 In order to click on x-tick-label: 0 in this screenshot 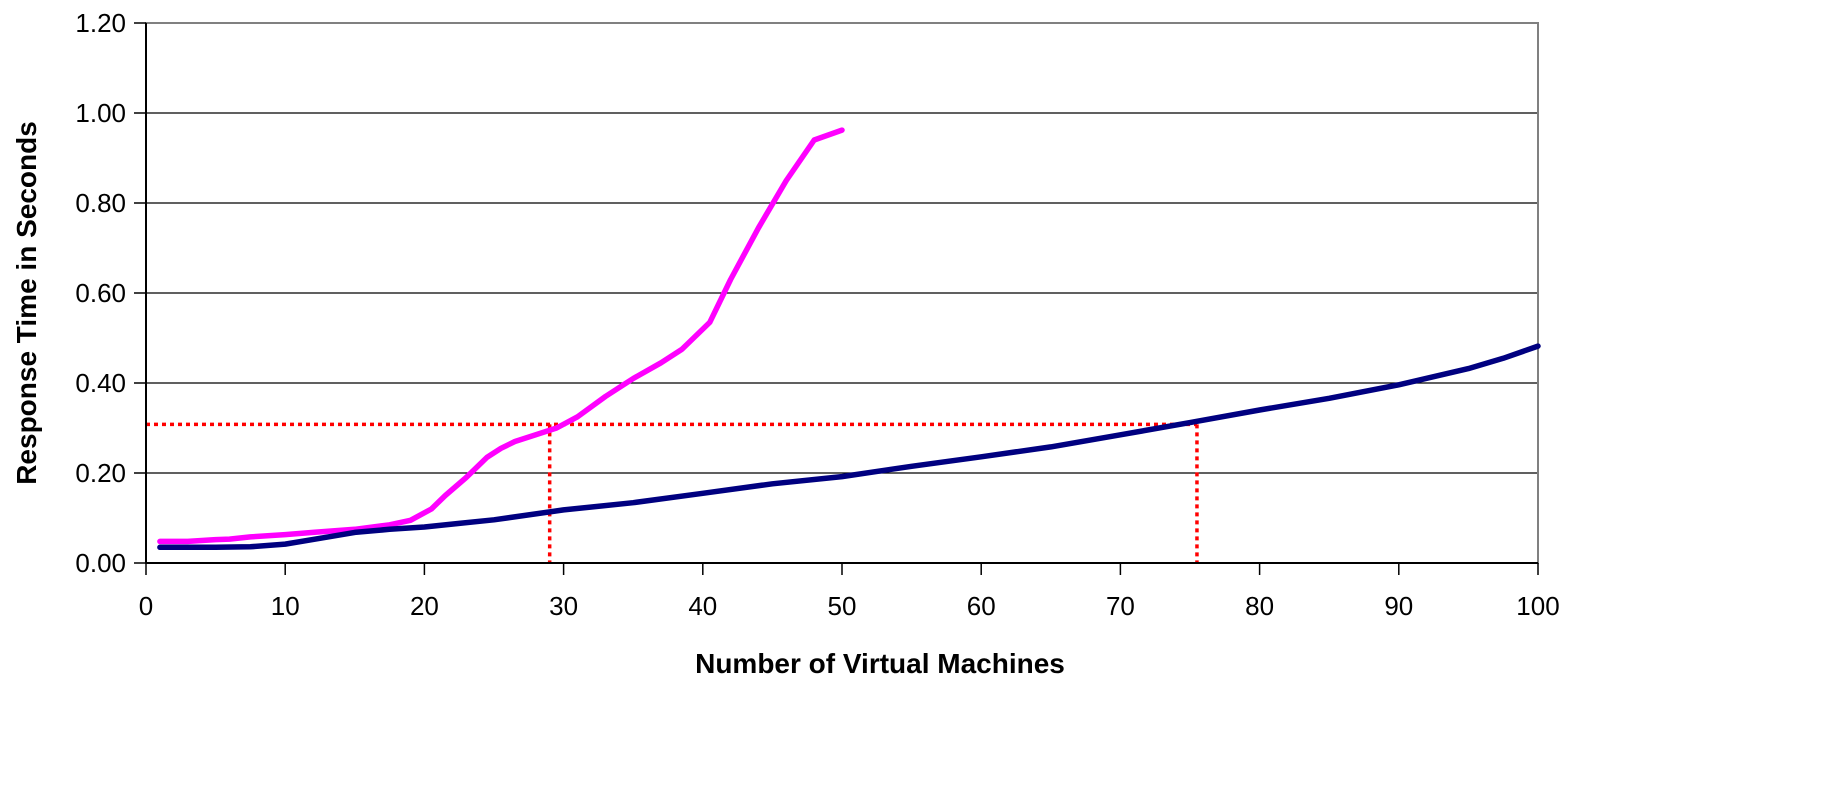, I will do `click(146, 606)`.